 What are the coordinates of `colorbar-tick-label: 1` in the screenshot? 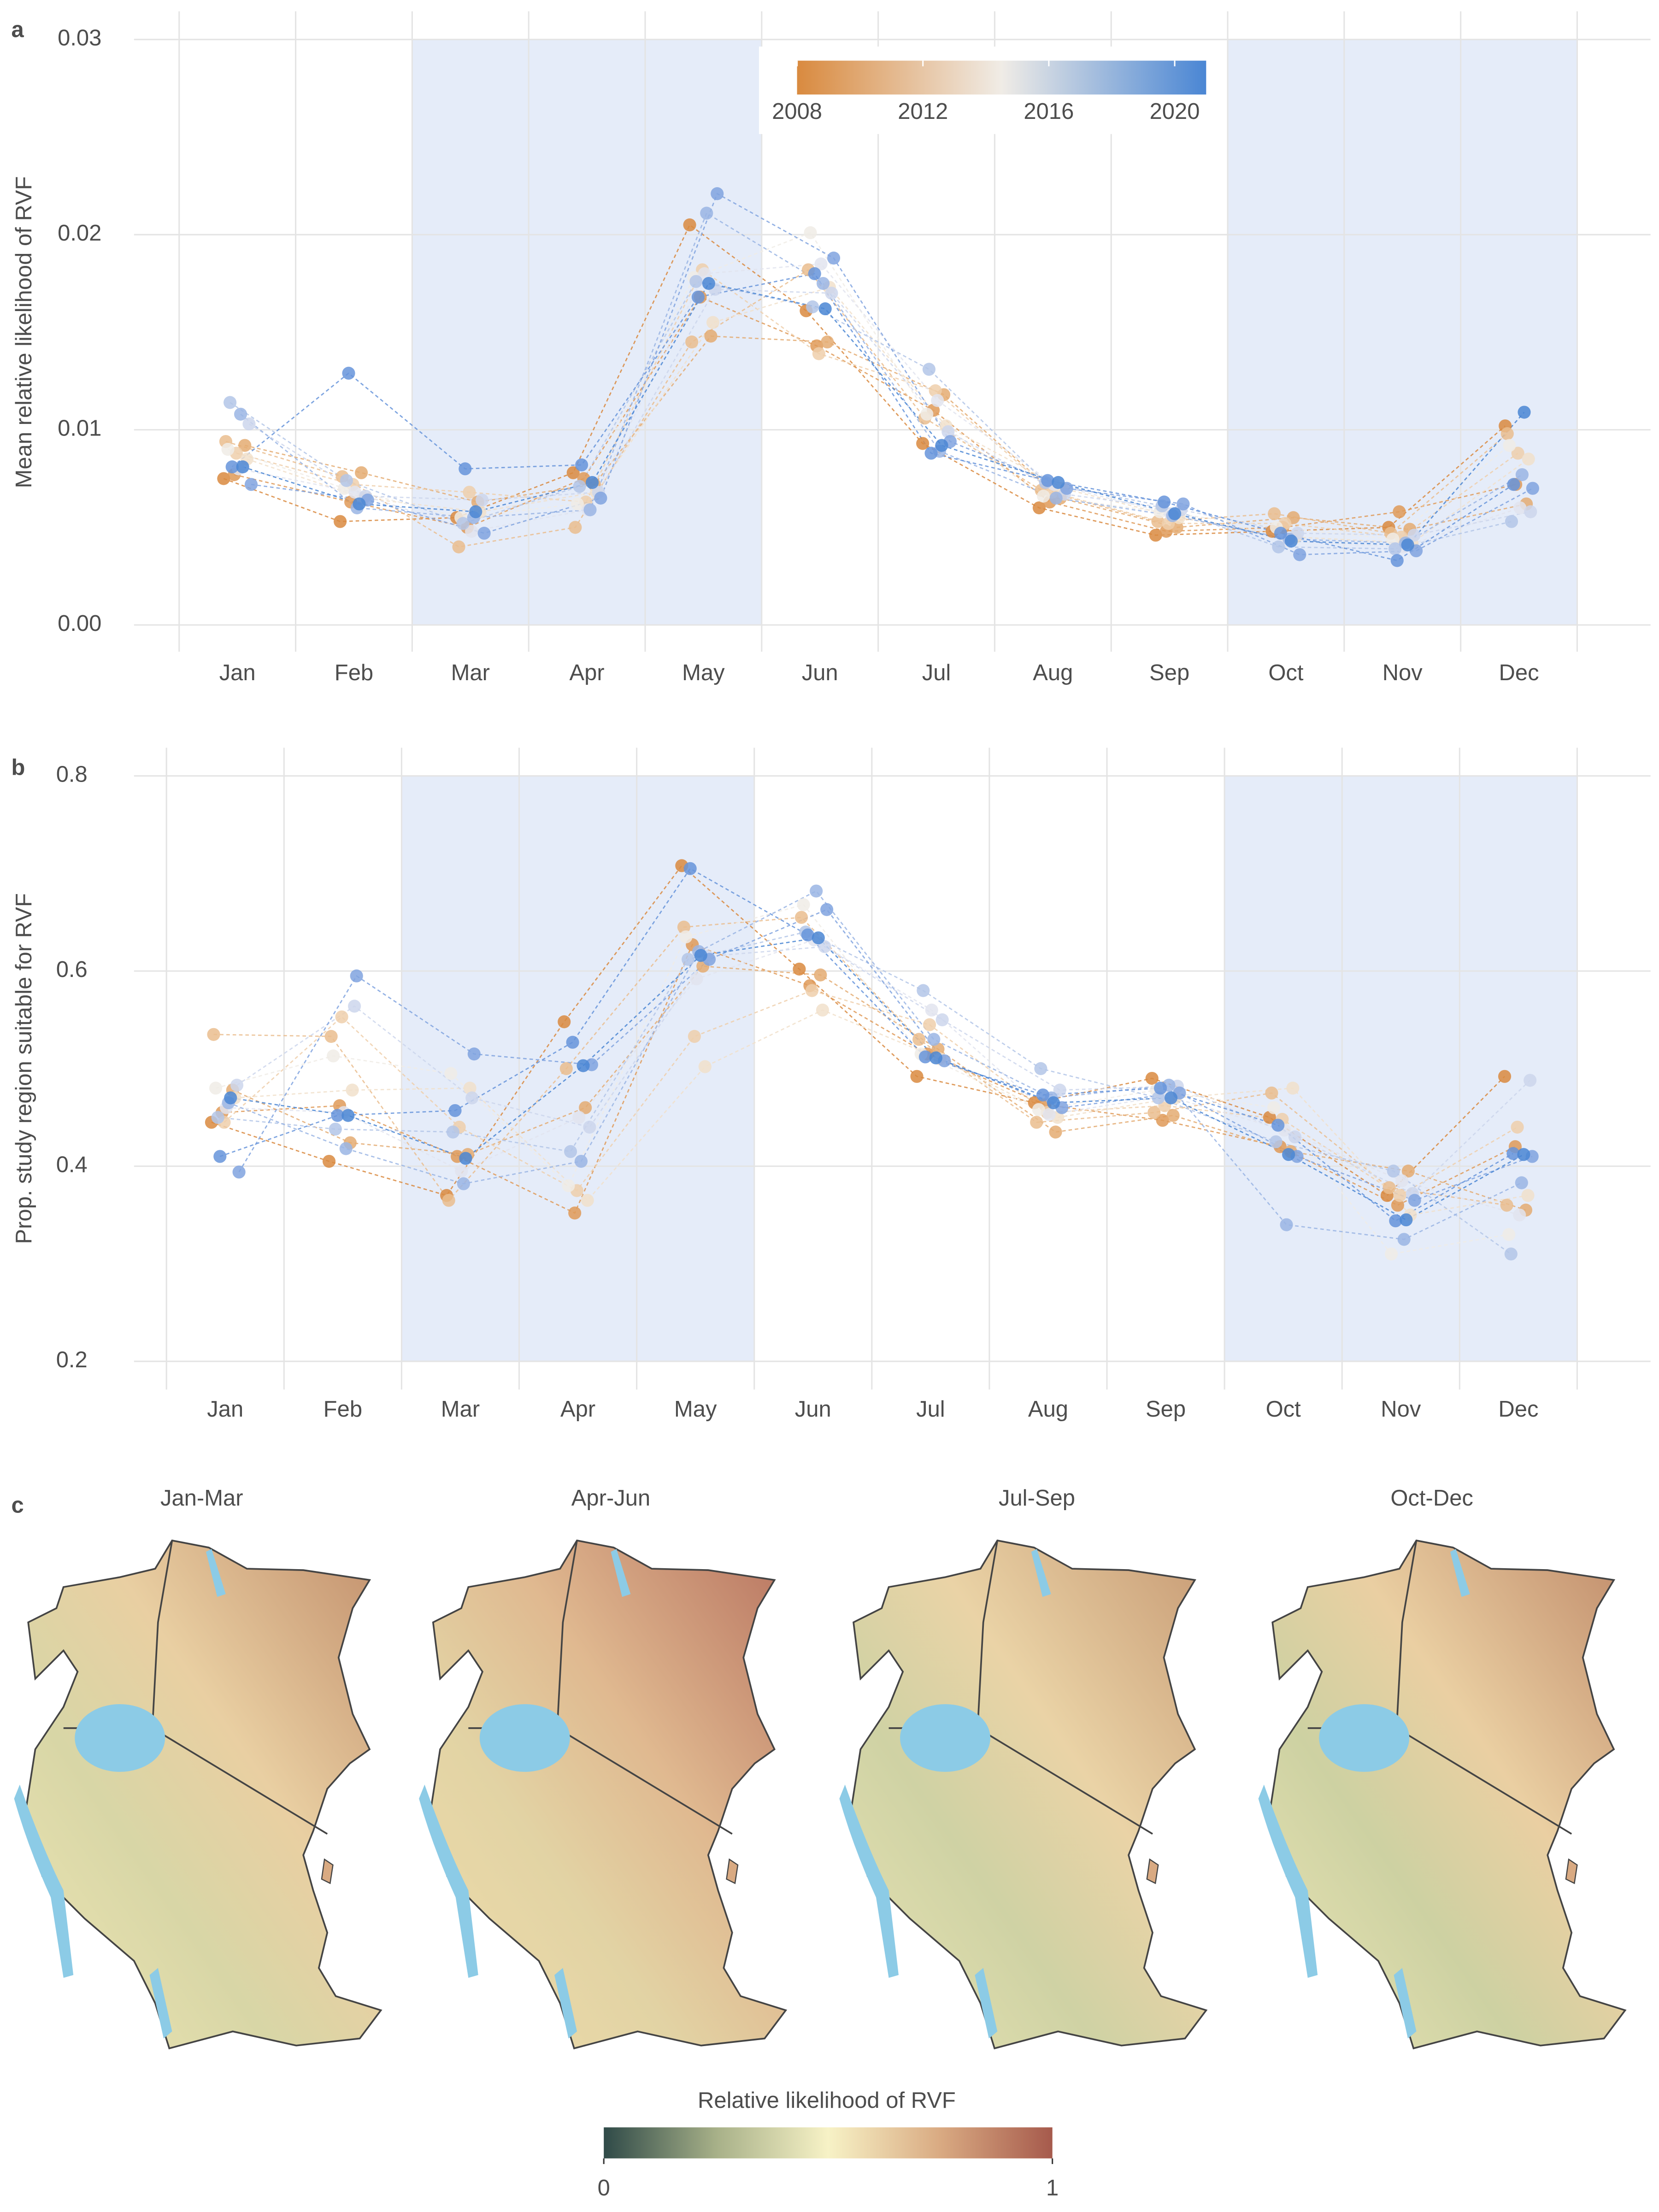 It's located at (1052, 2188).